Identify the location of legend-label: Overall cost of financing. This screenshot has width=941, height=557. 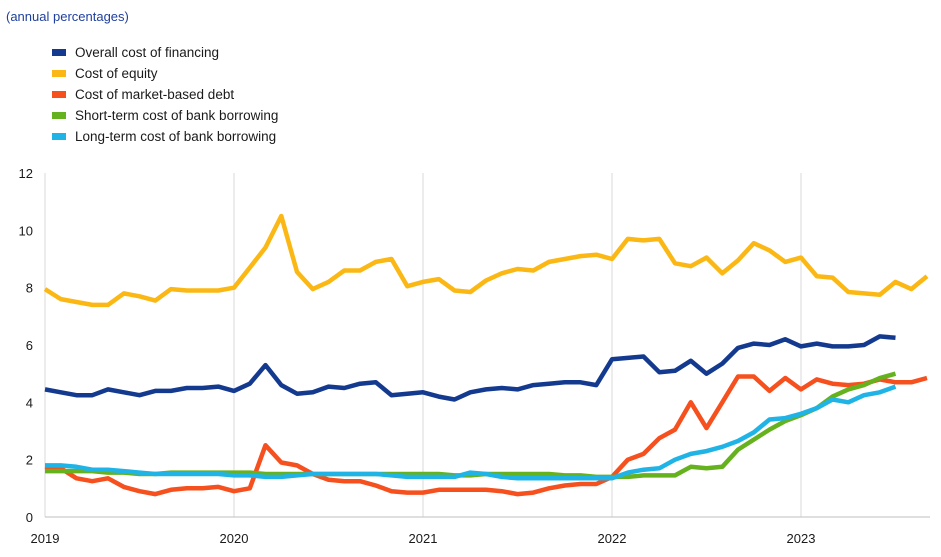
(147, 52).